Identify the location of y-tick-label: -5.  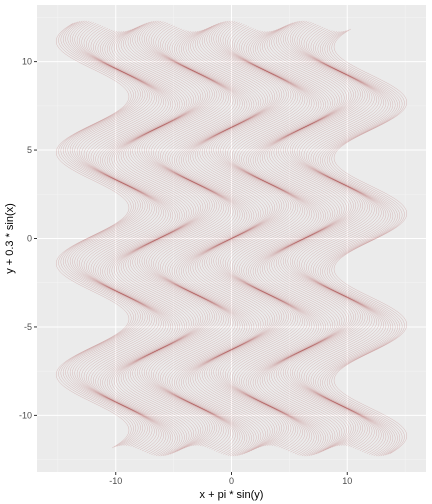
(28, 327).